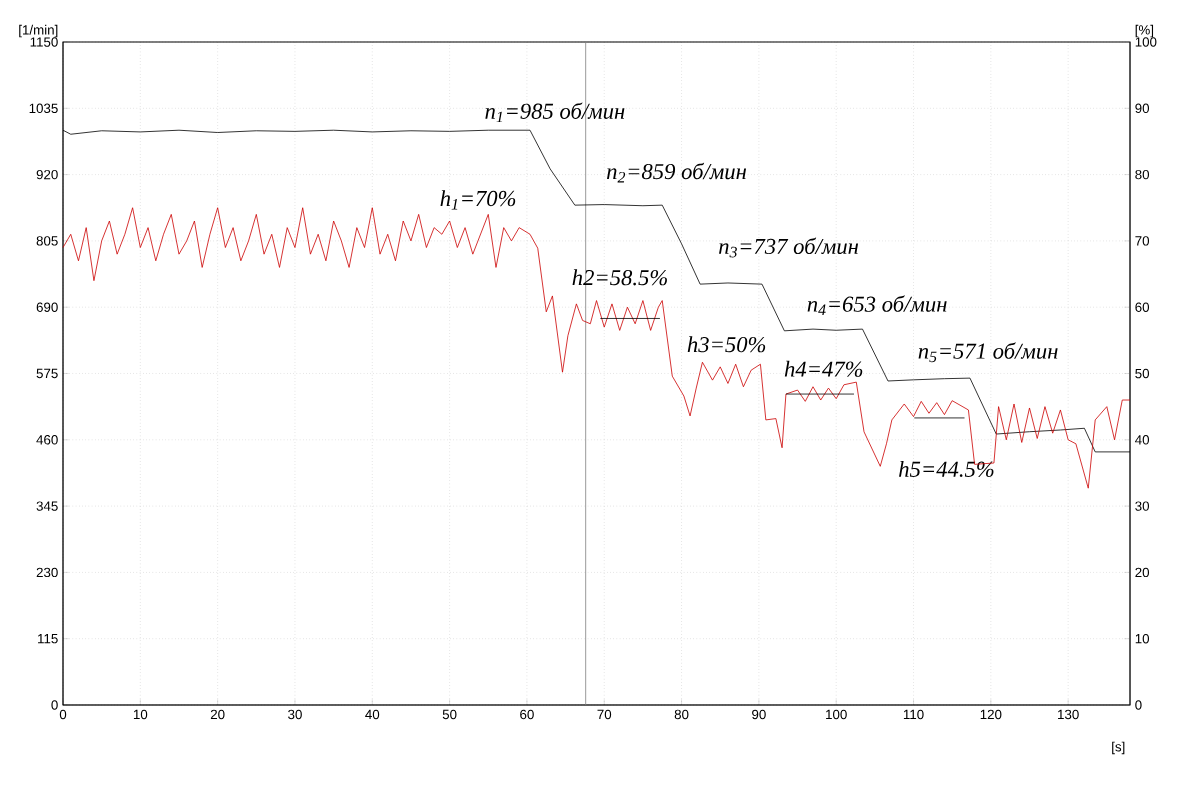  What do you see at coordinates (877, 305) in the screenshot?
I see `annotation: n$_{4}$=653 об/мин` at bounding box center [877, 305].